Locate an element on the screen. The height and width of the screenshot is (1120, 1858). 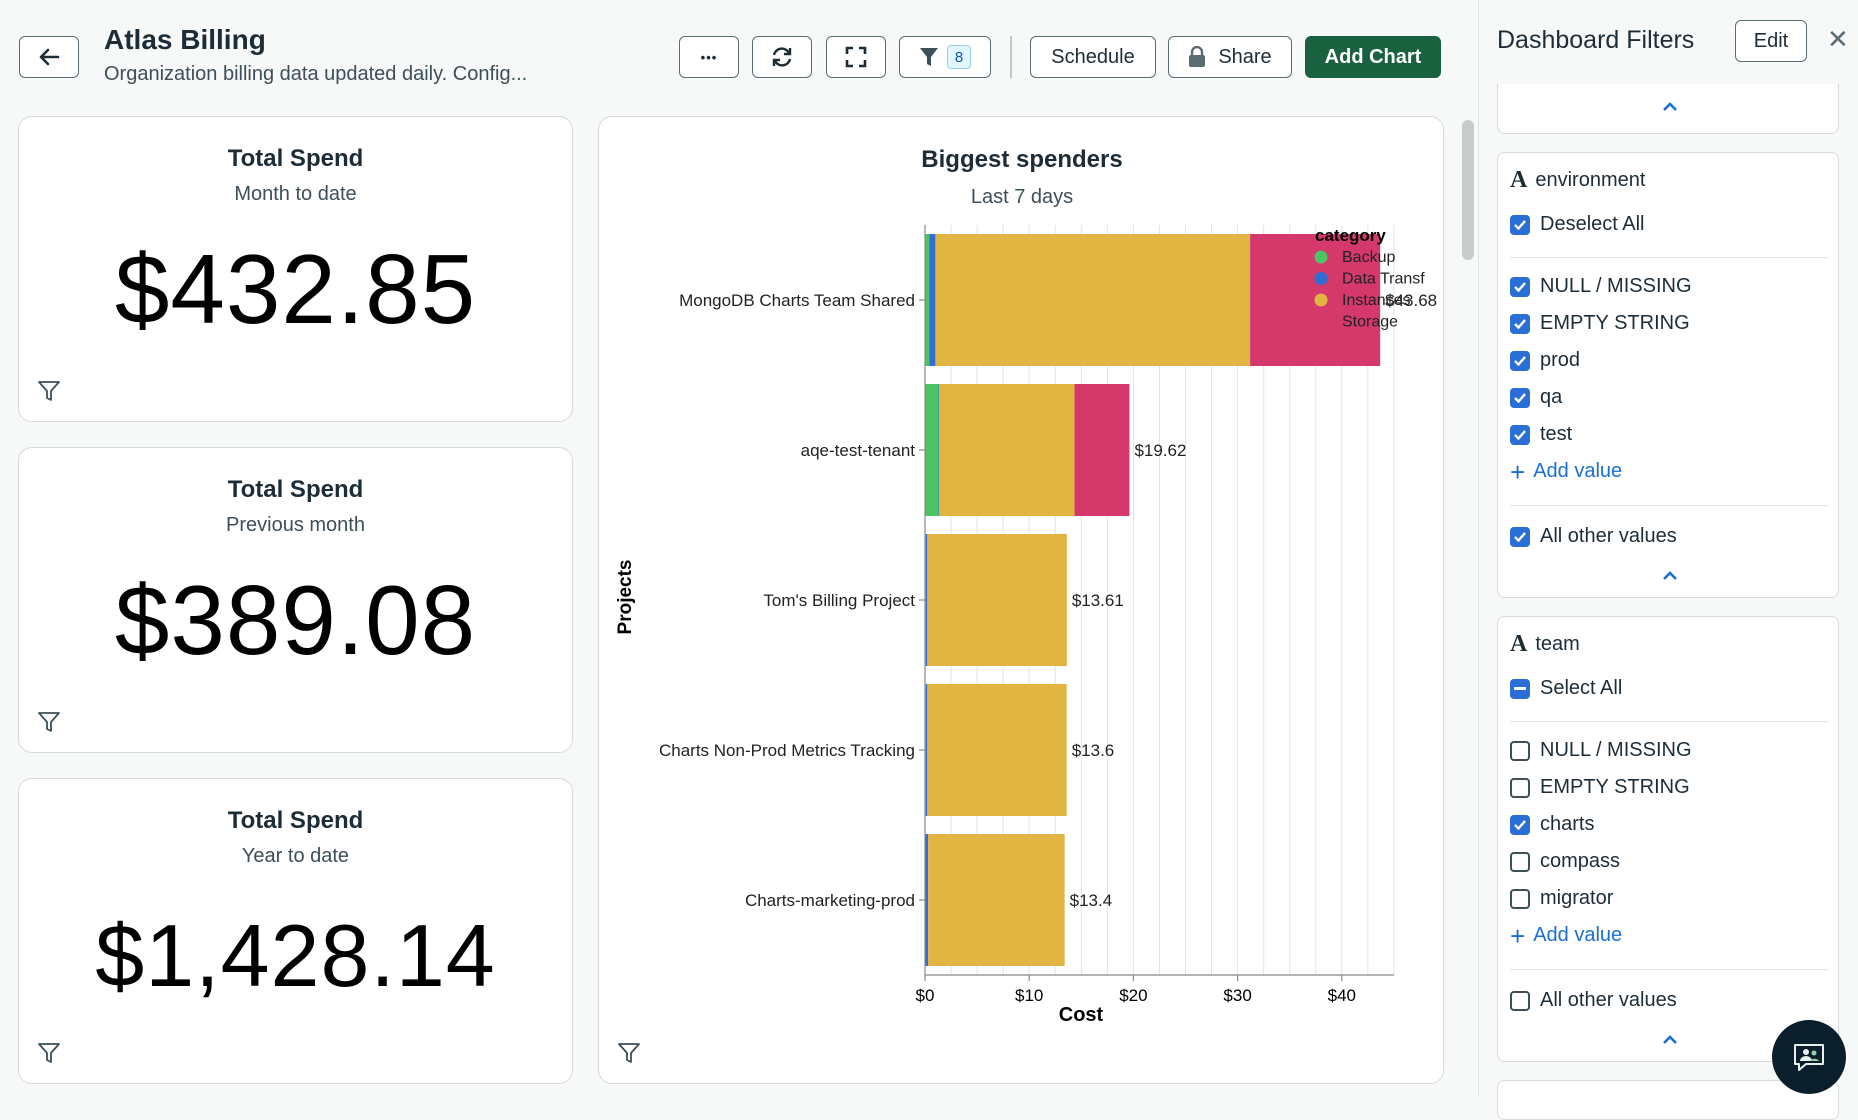
legend-entry: Backup is located at coordinates (1368, 257).